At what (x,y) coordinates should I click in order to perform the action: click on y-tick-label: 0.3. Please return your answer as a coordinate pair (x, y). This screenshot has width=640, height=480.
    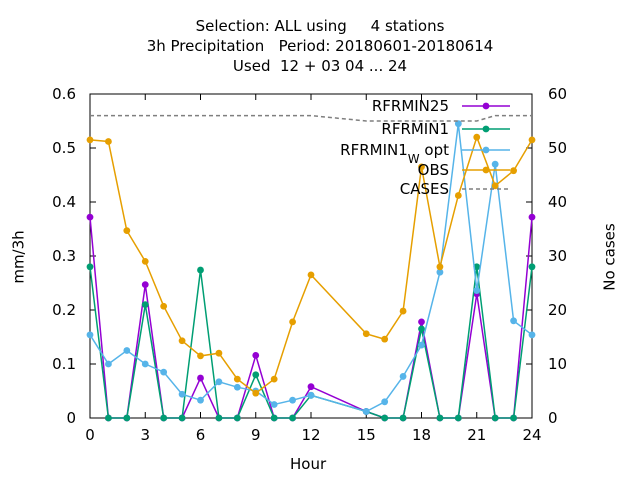
    Looking at the image, I should click on (64, 256).